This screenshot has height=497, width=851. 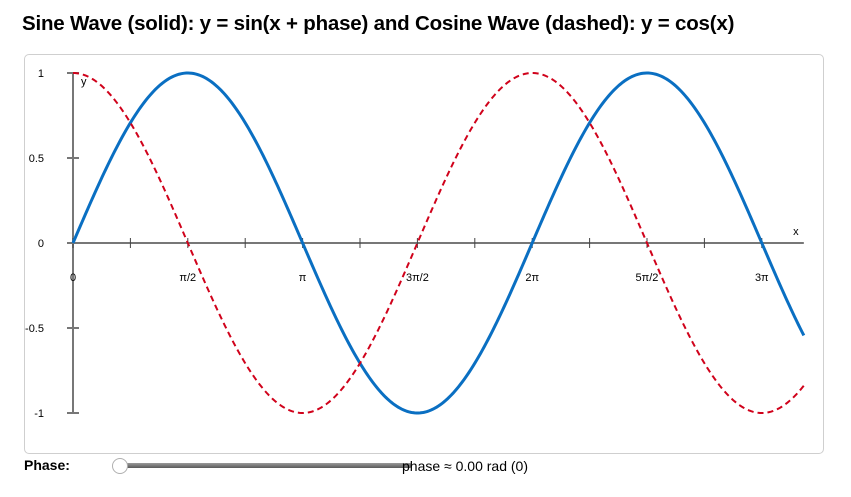 I want to click on phase-readout: phase ≈ 0.00 rad (0), so click(x=465, y=466).